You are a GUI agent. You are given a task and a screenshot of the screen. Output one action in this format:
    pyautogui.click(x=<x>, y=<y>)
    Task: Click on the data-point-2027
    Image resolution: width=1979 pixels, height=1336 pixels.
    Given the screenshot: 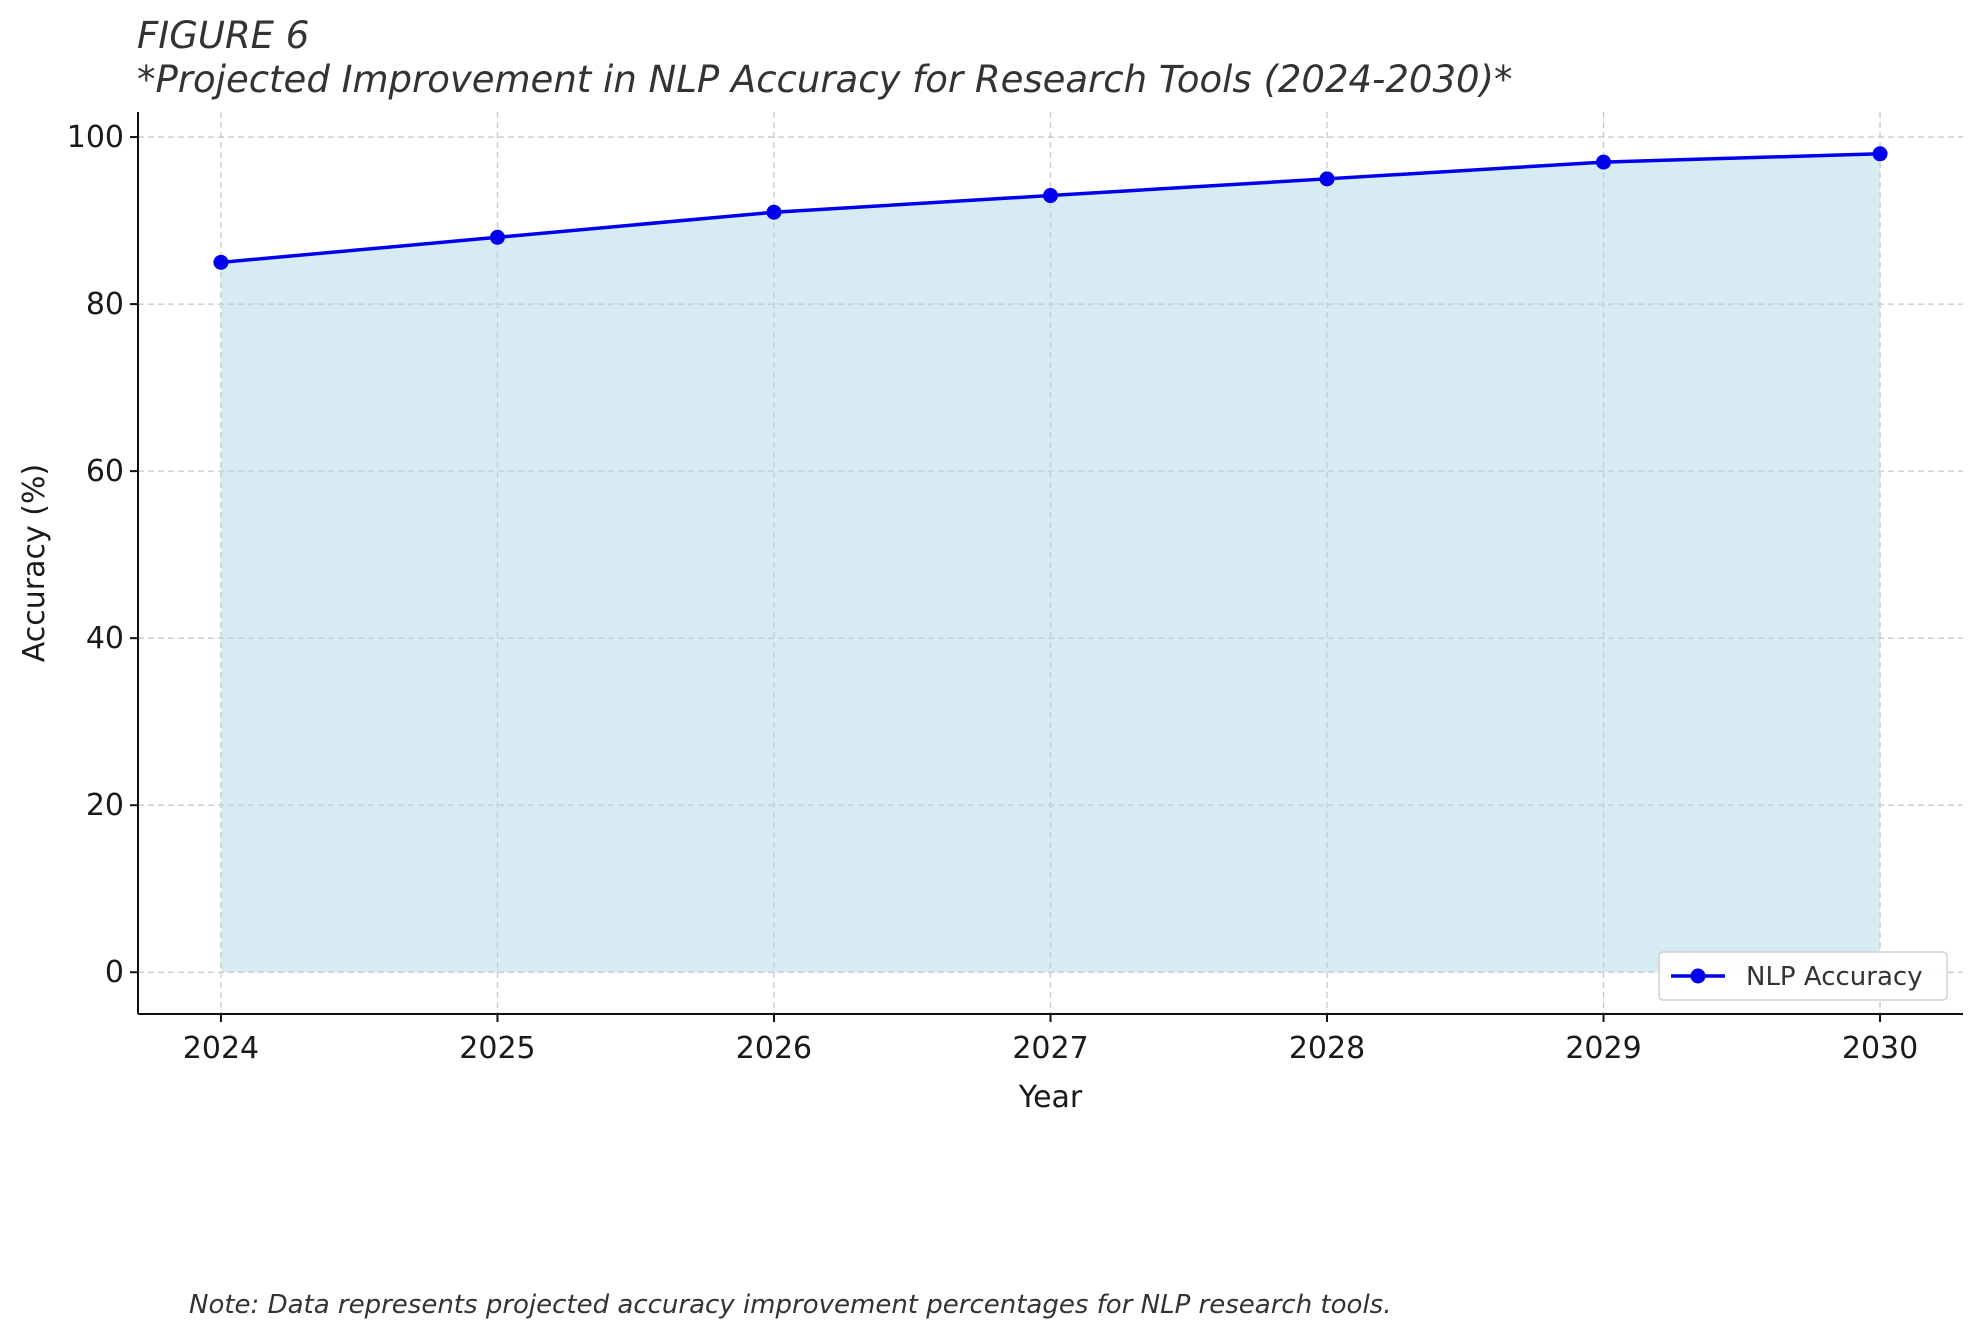 What is the action you would take?
    pyautogui.click(x=1050, y=196)
    